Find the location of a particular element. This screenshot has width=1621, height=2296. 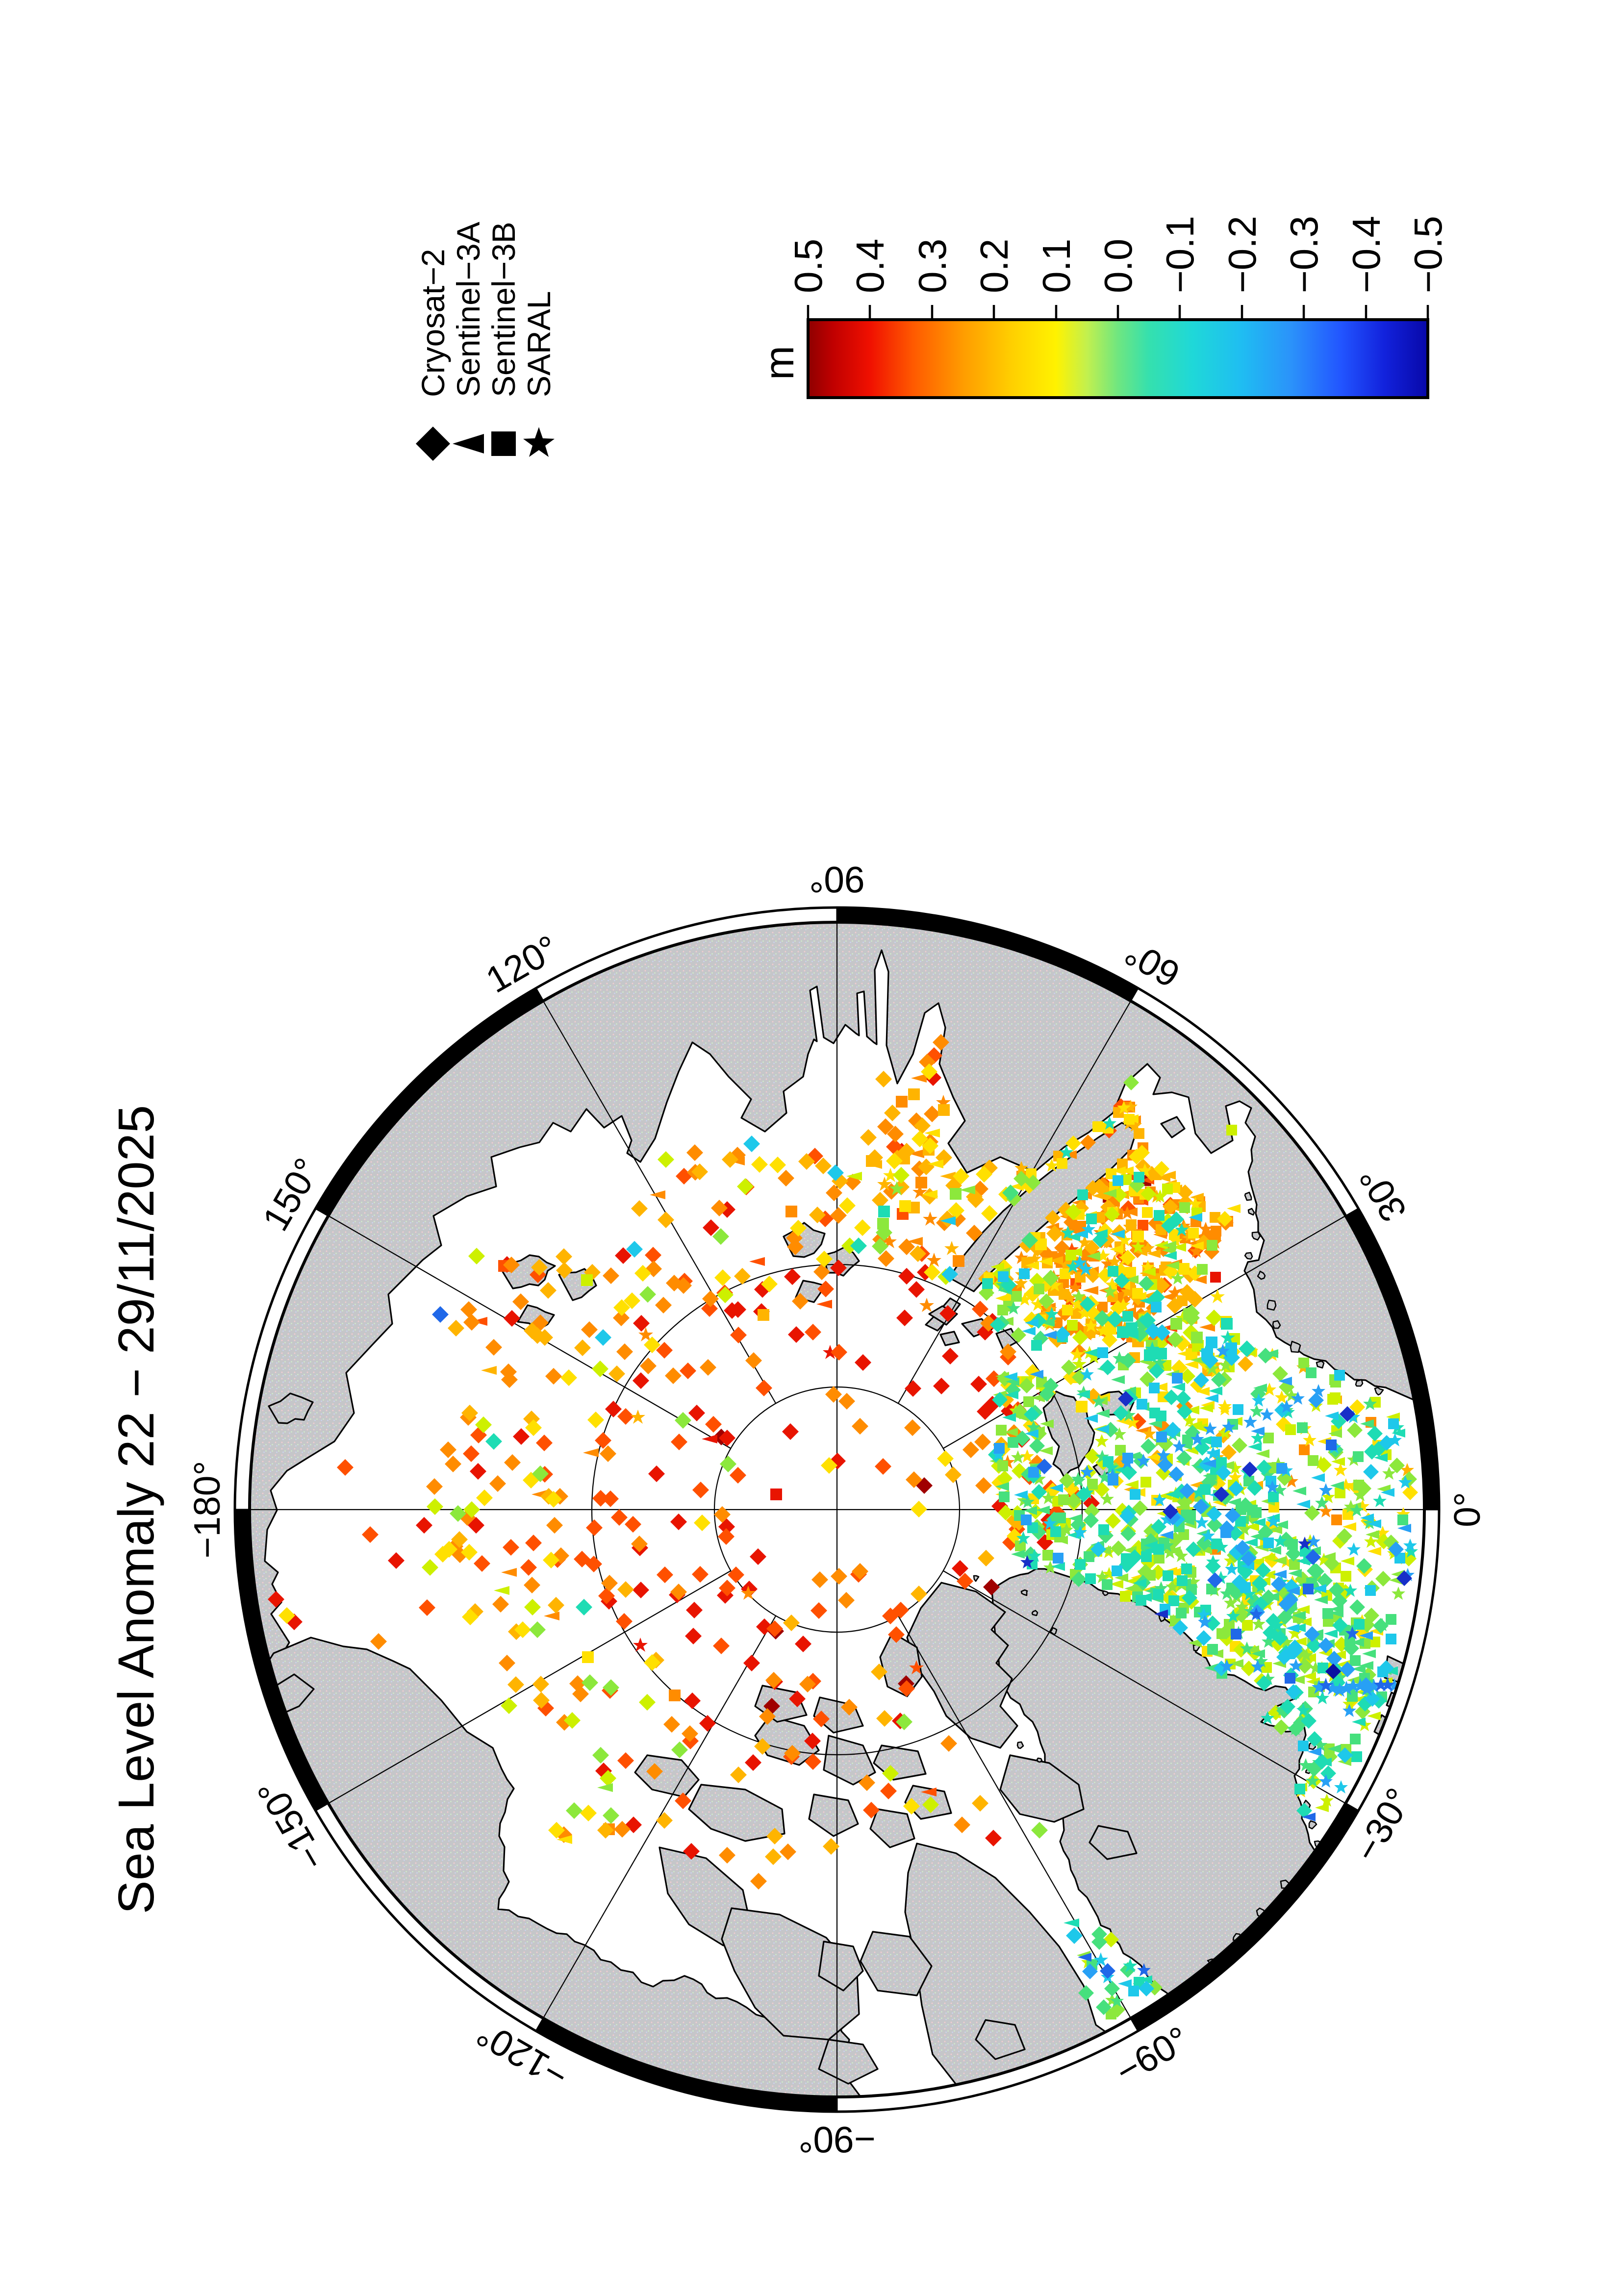

svg-text: m is located at coordinates (779, 363).